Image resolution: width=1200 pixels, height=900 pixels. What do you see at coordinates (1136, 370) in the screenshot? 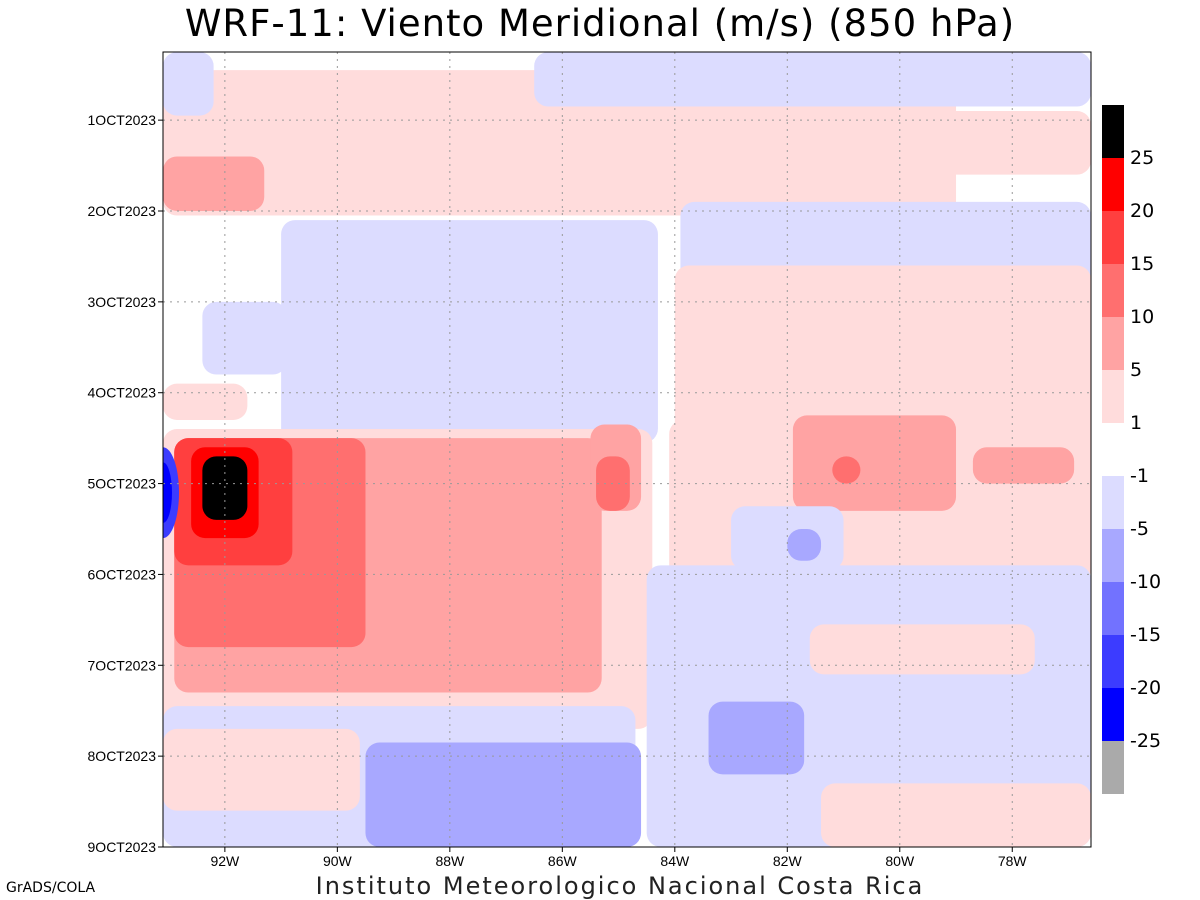
I see `colorbar-label: 5` at bounding box center [1136, 370].